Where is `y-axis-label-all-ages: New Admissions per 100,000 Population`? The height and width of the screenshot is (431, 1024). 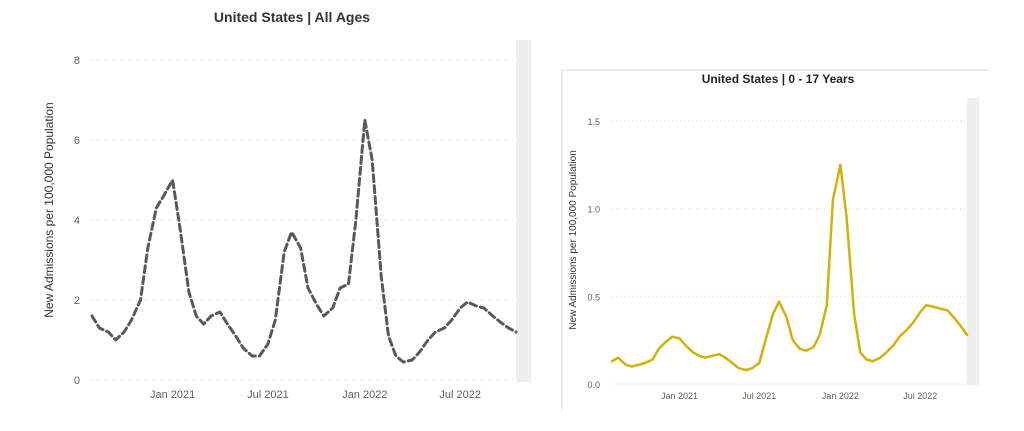
y-axis-label-all-ages: New Admissions per 100,000 Population is located at coordinates (49, 209).